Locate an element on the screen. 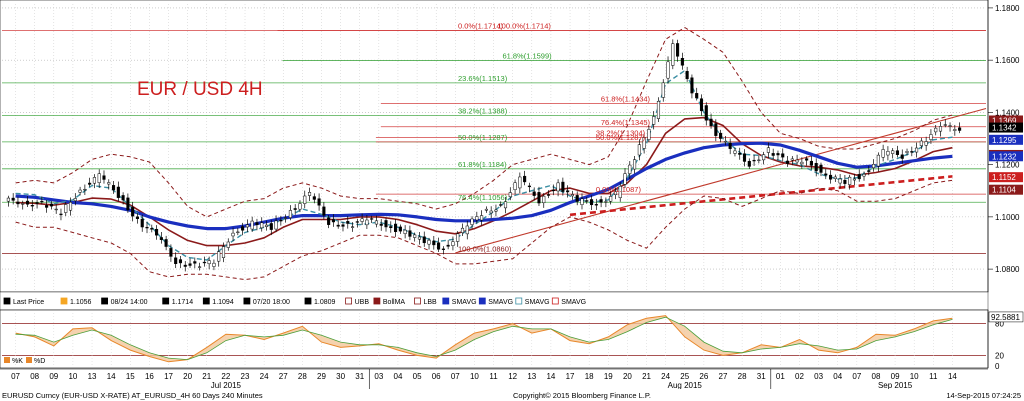 The image size is (1024, 401). osc-axis-label: 0 is located at coordinates (997, 366).